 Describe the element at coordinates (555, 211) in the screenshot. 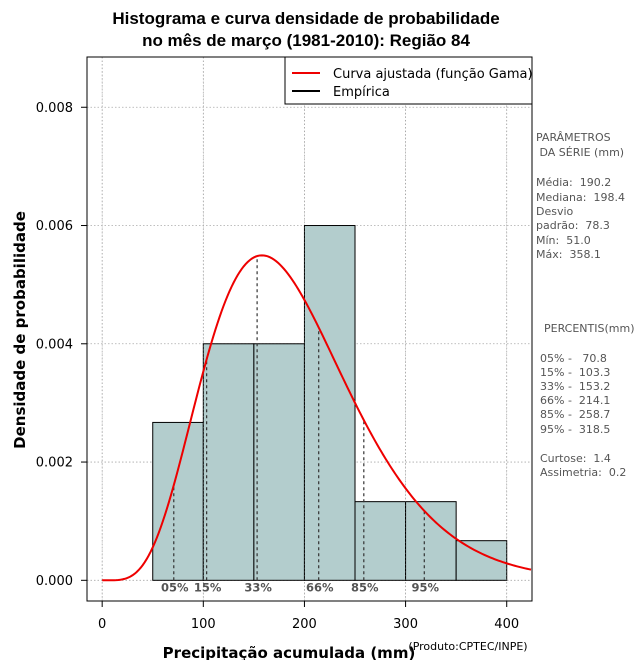

I see `param-desvio: Desvio` at that location.